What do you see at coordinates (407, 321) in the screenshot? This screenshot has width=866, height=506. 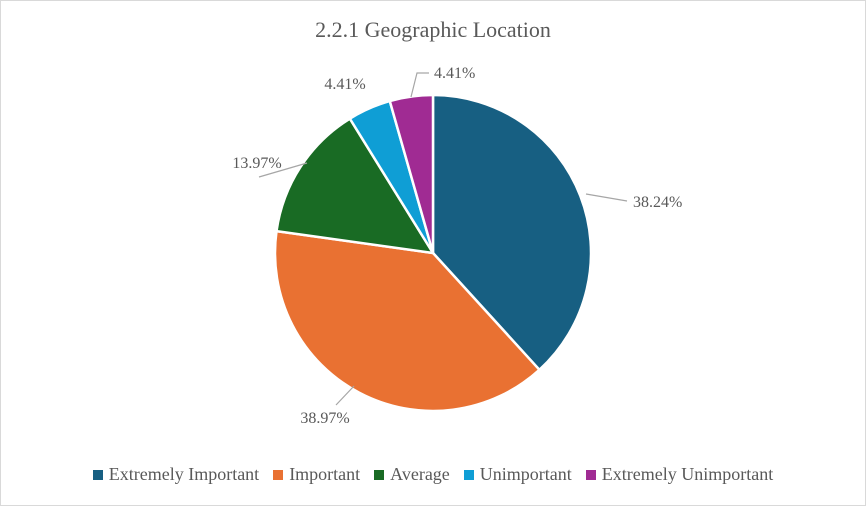 I see `pie-slice-important` at bounding box center [407, 321].